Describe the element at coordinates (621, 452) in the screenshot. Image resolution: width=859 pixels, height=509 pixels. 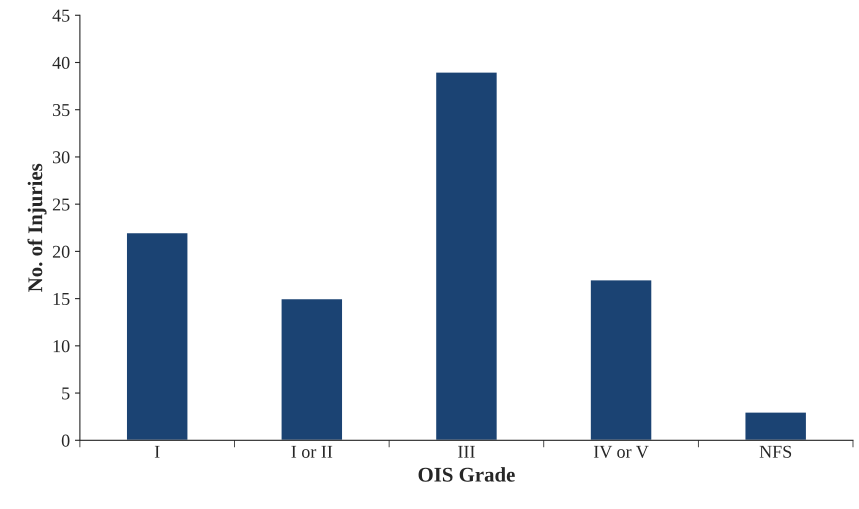
I see `x-tick-label: IV or V` at that location.